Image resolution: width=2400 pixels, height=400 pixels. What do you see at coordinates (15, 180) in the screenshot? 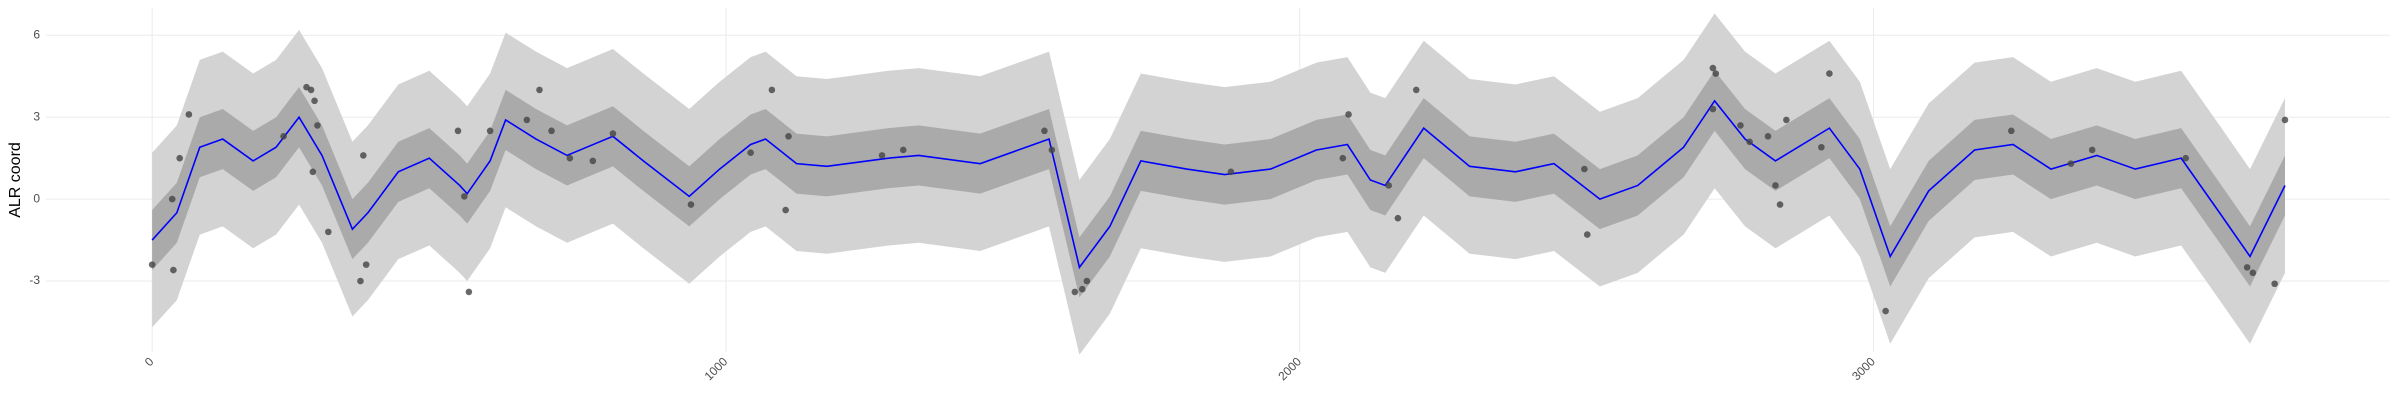
I see `y-axis-label: ALR coord` at bounding box center [15, 180].